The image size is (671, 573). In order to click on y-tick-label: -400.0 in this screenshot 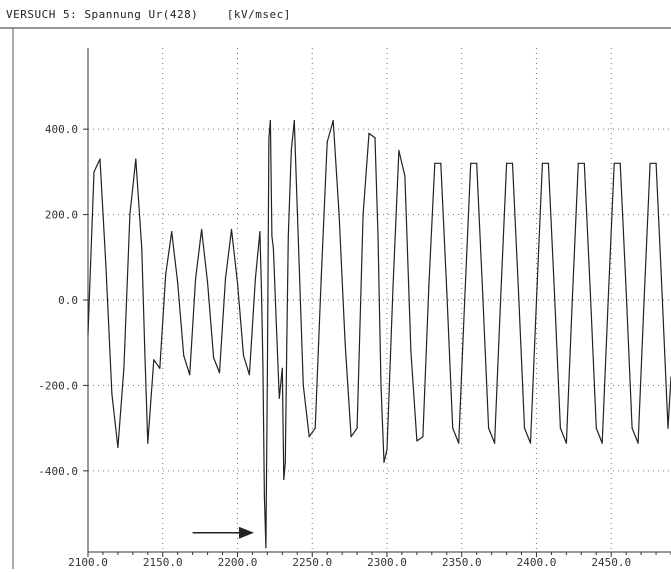, I will do `click(58, 471)`.